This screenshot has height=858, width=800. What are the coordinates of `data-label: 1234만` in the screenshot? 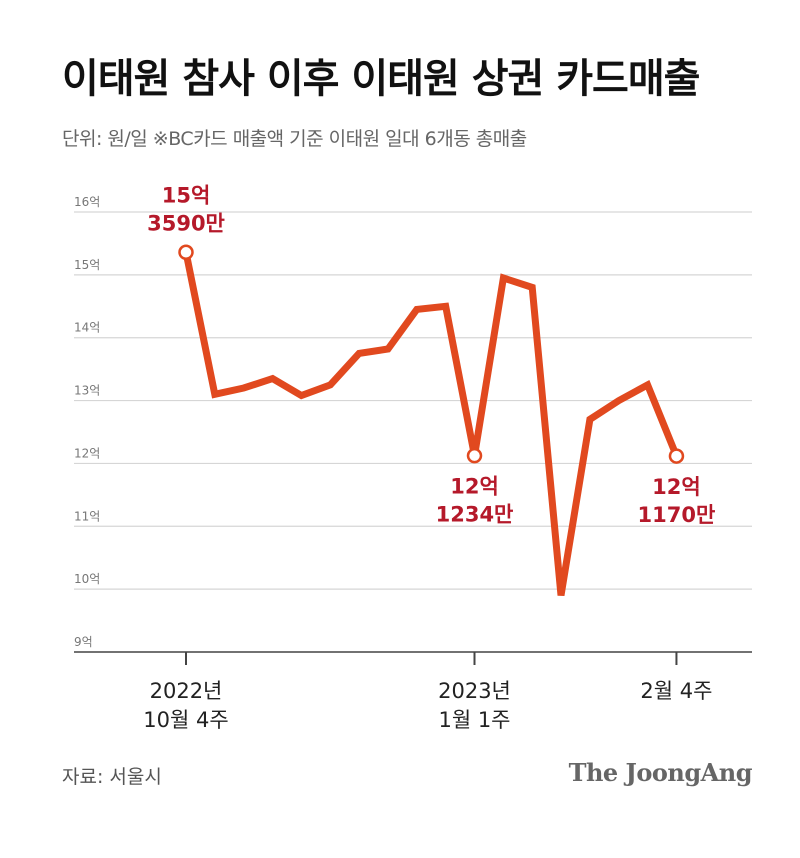 It's located at (475, 515).